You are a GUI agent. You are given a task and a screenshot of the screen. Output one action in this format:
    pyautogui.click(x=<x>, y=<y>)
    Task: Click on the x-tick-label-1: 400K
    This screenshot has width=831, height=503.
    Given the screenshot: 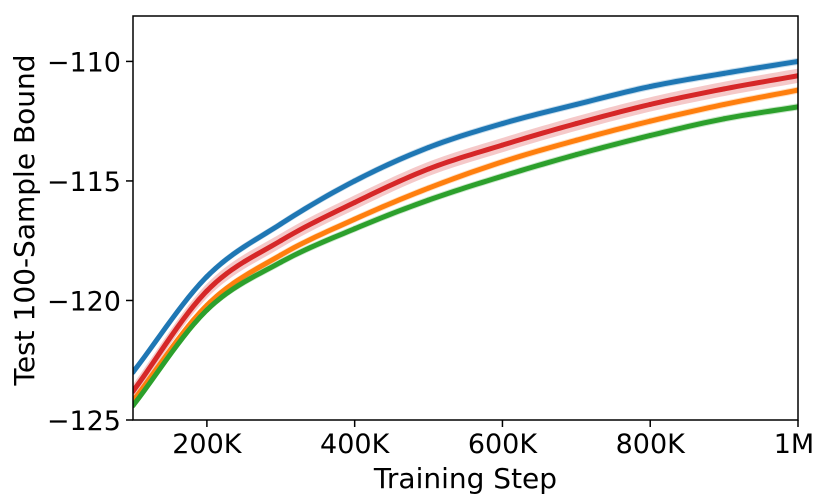 What is the action you would take?
    pyautogui.click(x=355, y=444)
    